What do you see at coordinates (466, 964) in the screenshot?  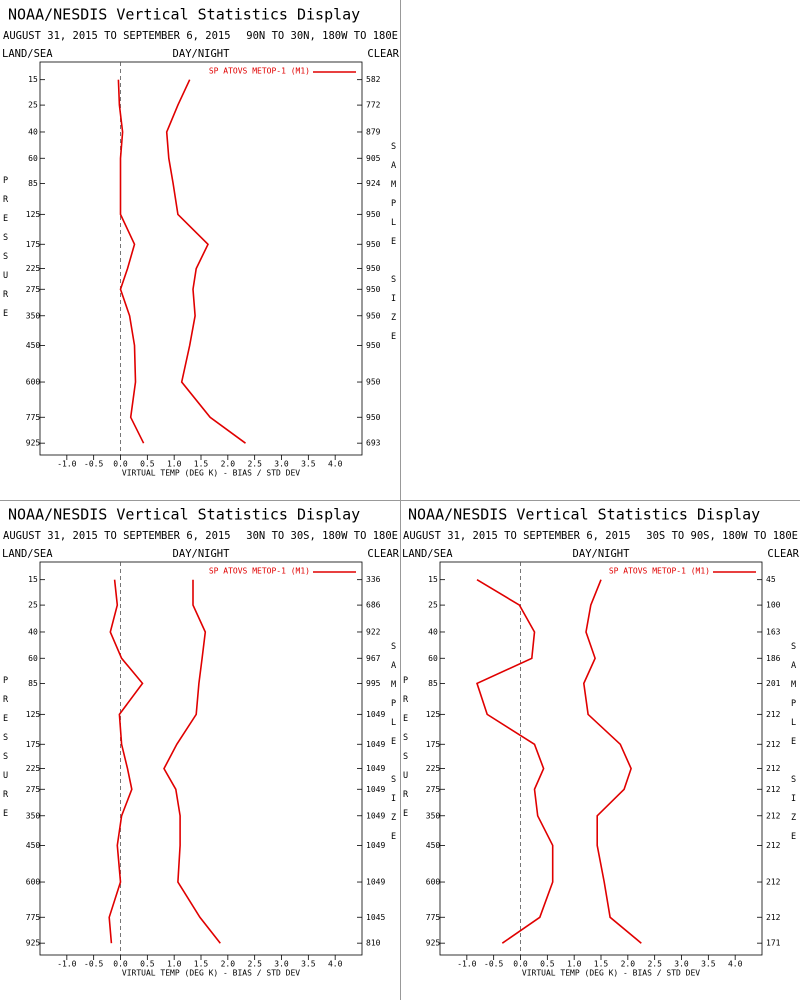 I see `x-tick-label: -1.0` at bounding box center [466, 964].